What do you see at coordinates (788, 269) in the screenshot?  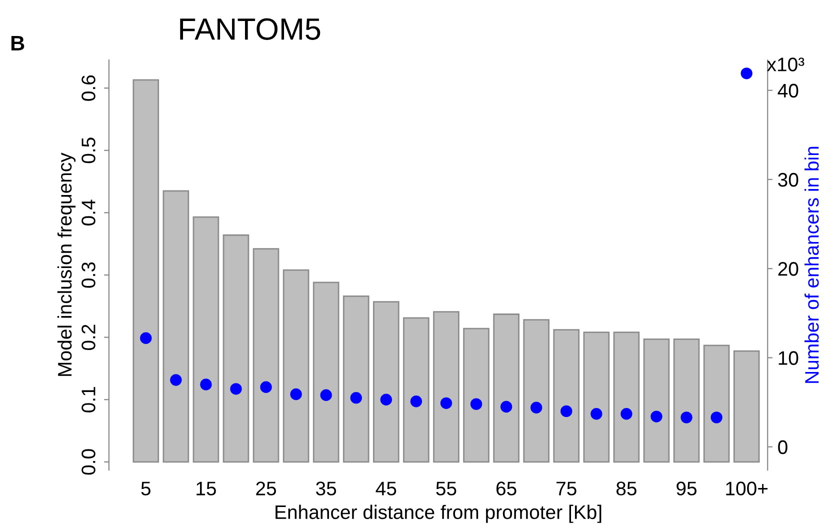 I see `y2-tick-label: 20` at bounding box center [788, 269].